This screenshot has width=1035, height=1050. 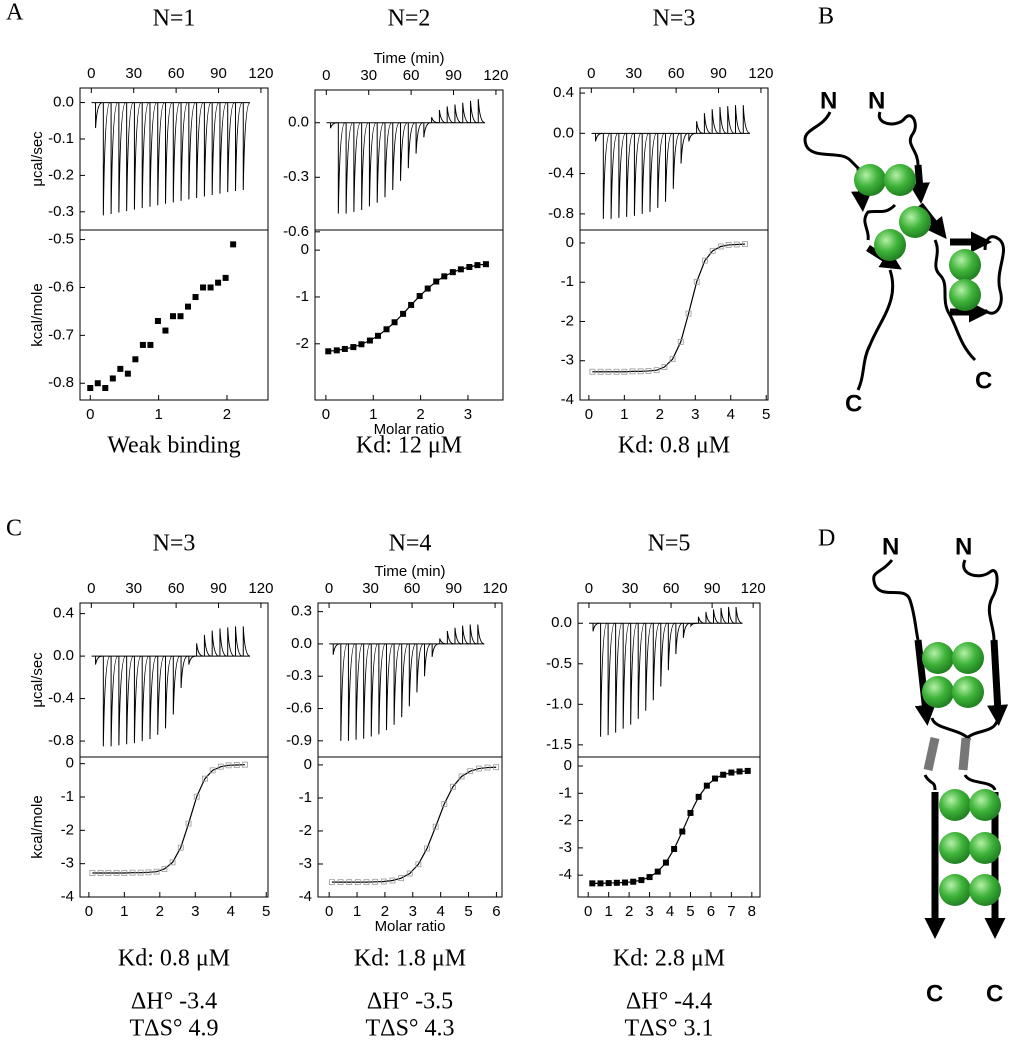 I want to click on y-tick-label: 0.0, so click(x=561, y=622).